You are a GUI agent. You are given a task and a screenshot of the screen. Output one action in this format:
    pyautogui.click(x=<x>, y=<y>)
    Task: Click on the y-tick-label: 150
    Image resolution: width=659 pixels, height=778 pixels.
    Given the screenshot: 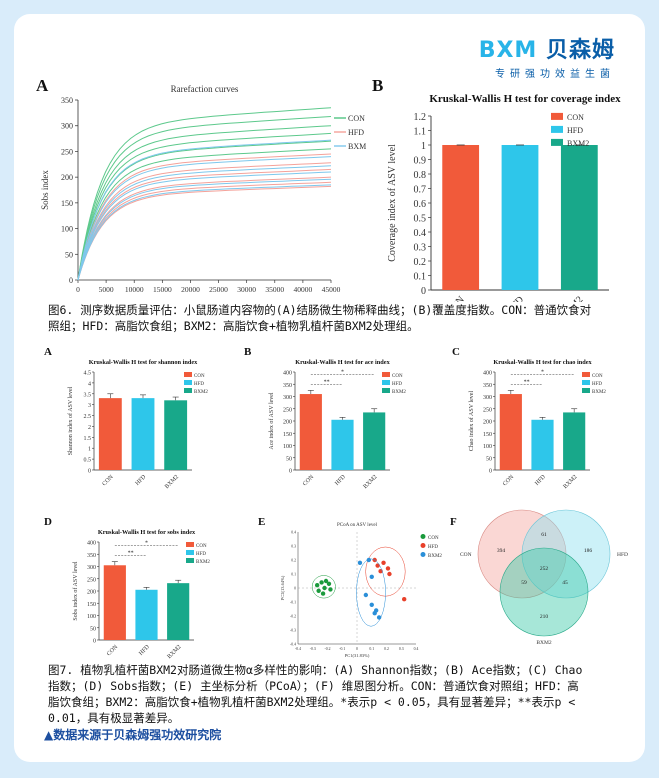 What is the action you would take?
    pyautogui.click(x=487, y=435)
    